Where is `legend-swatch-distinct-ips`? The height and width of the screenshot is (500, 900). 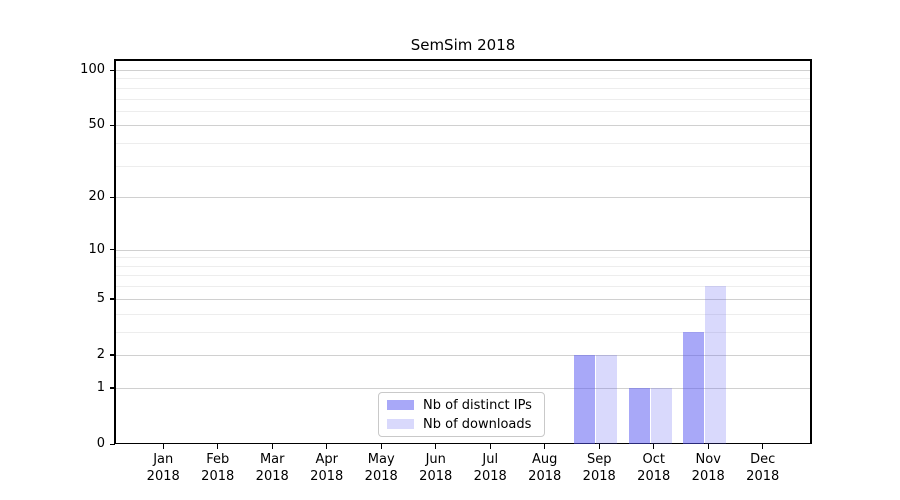 legend-swatch-distinct-ips is located at coordinates (400, 405).